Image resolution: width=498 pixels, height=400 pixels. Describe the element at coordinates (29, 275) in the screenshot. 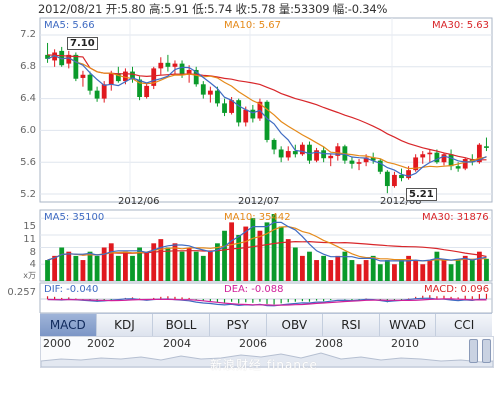

I see `volume-unit: x万` at that location.